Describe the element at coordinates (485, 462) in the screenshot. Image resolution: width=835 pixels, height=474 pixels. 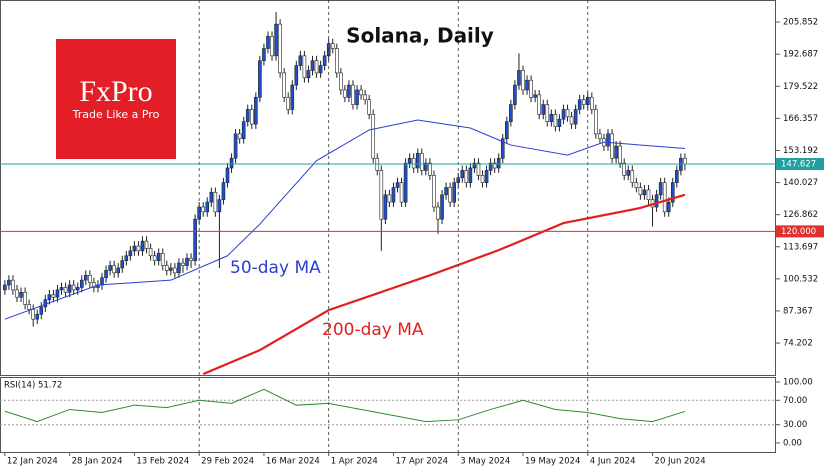
I see `x-tick-label: 3 May 2024` at that location.